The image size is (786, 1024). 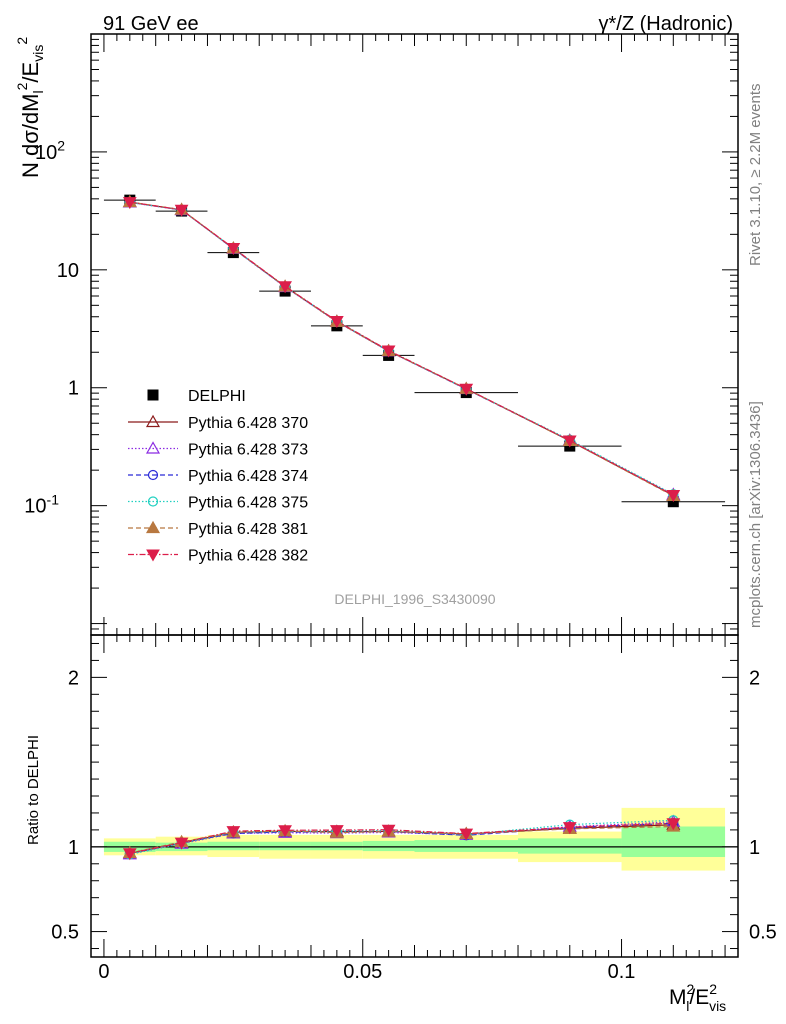 I want to click on main-ytick-label-2: 10, so click(x=68, y=271).